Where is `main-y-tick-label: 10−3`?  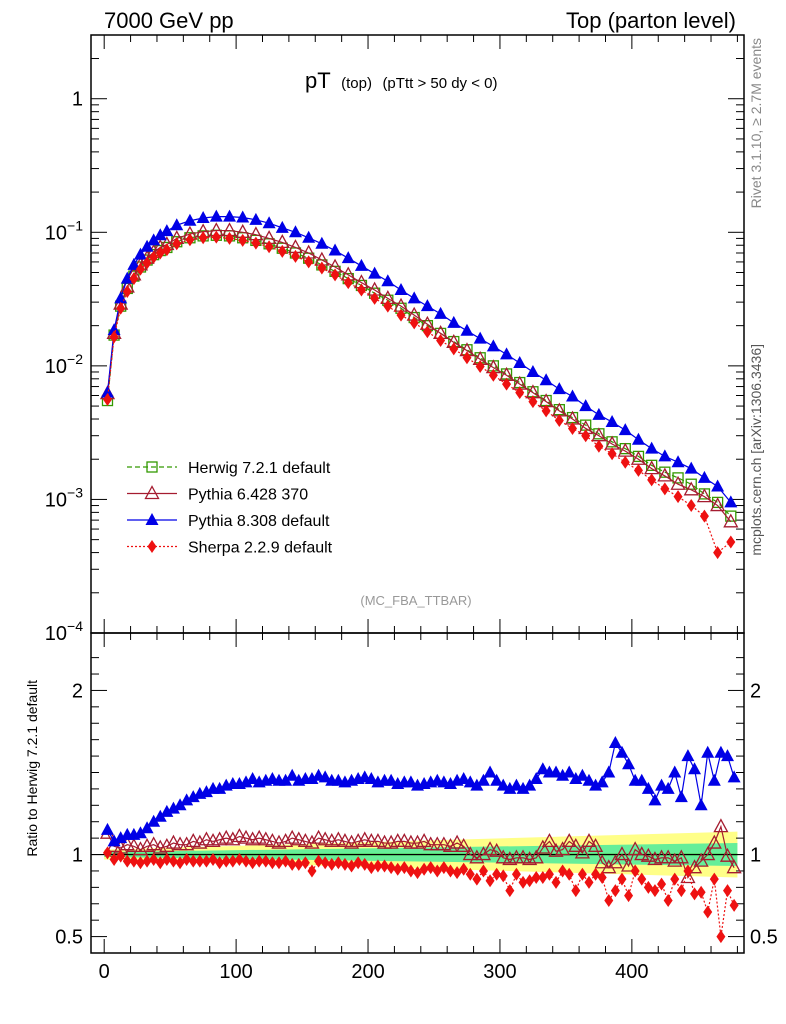 main-y-tick-label: 10−3 is located at coordinates (64, 497).